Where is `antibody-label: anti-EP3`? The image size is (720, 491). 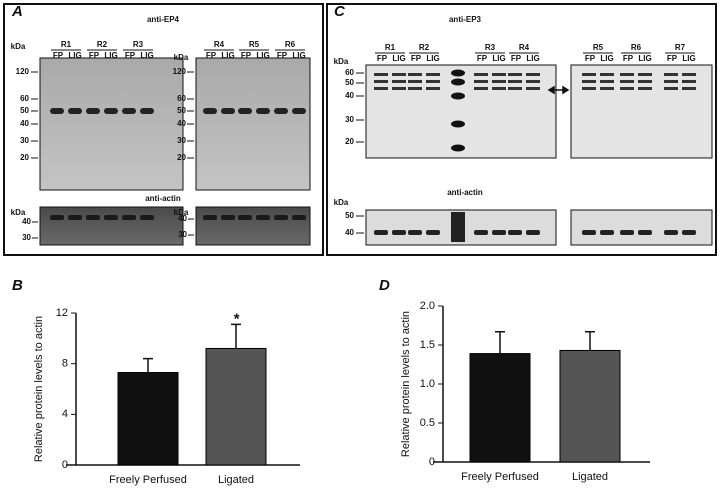
antibody-label: anti-EP3 is located at coordinates (465, 19).